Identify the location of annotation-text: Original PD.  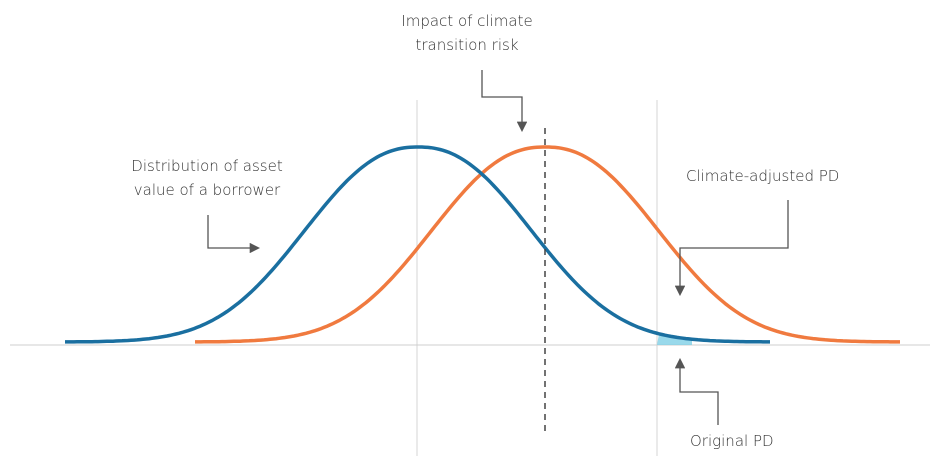
(732, 441).